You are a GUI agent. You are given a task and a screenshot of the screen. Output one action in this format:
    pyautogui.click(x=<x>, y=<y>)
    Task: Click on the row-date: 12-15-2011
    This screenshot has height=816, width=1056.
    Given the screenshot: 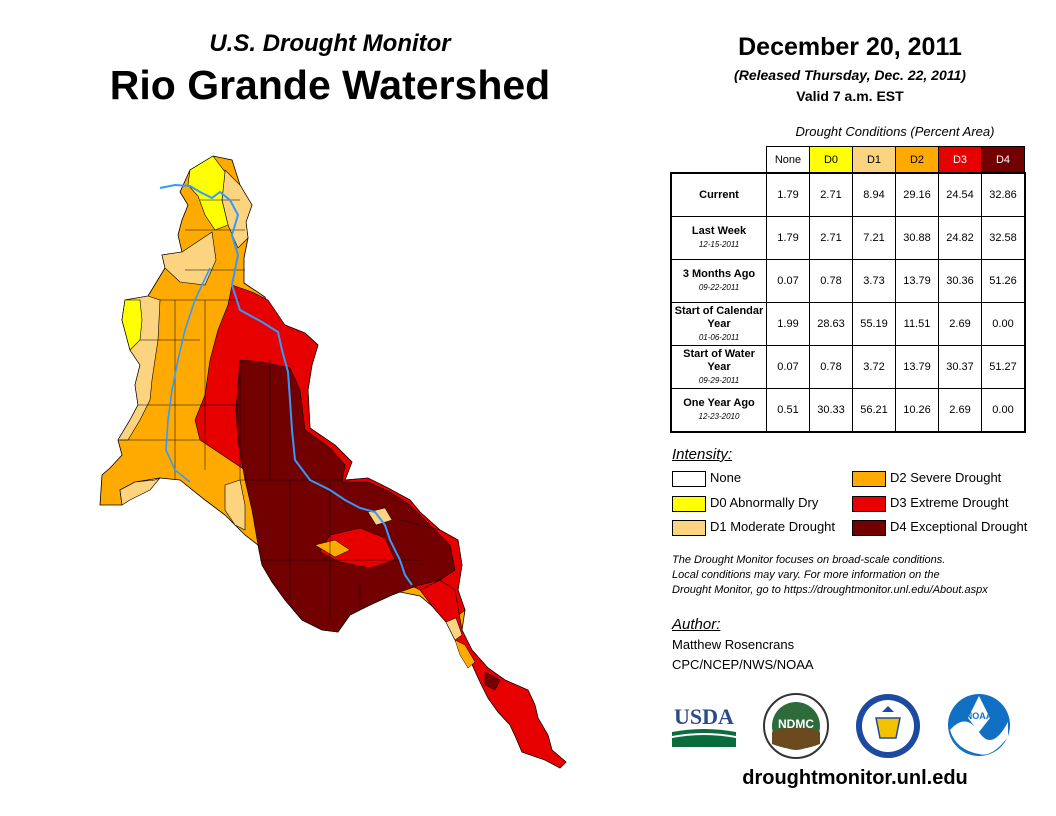 What is the action you would take?
    pyautogui.click(x=719, y=244)
    